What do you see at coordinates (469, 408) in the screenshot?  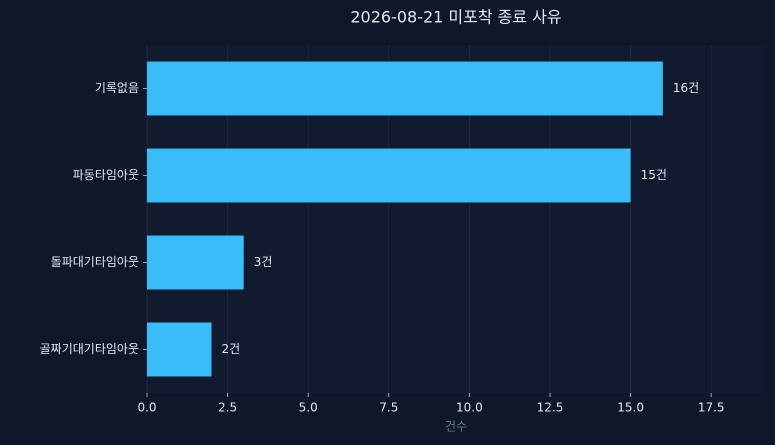 I see `x-tick-label: 10.0` at bounding box center [469, 408].